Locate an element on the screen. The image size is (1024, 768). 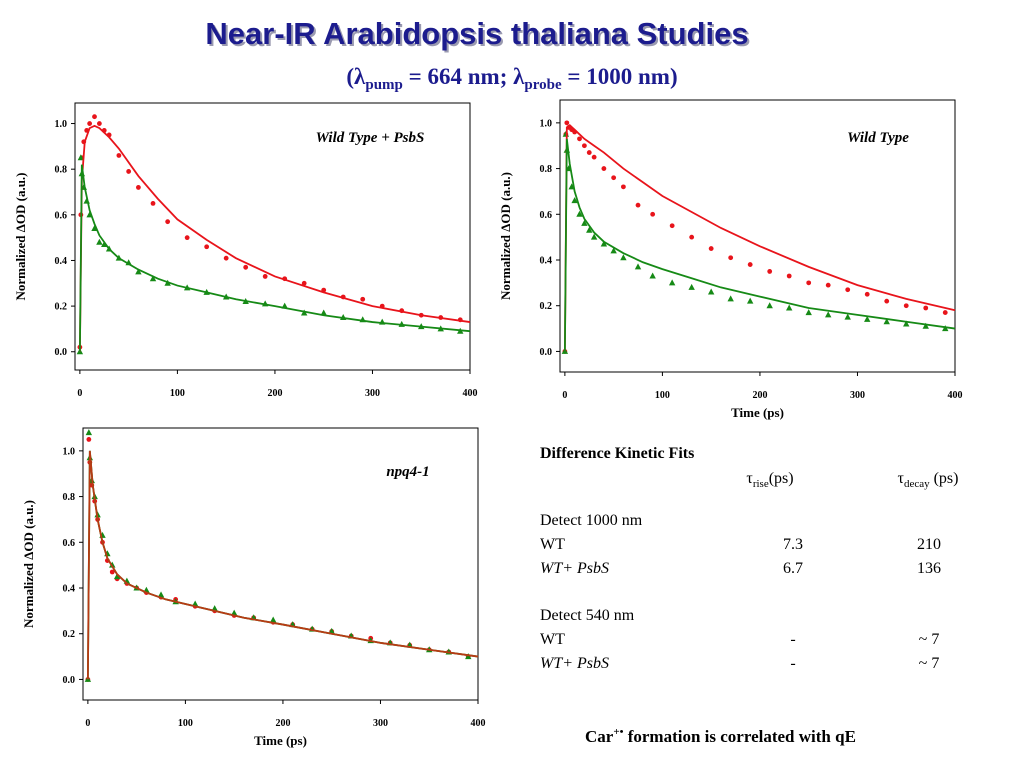
y-tick-label: 0.8 is located at coordinates (69, 497).